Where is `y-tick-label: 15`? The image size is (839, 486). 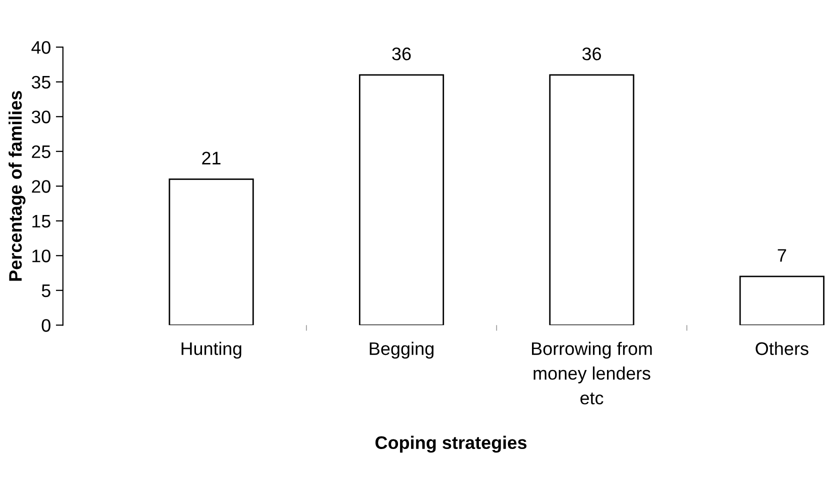 y-tick-label: 15 is located at coordinates (41, 221).